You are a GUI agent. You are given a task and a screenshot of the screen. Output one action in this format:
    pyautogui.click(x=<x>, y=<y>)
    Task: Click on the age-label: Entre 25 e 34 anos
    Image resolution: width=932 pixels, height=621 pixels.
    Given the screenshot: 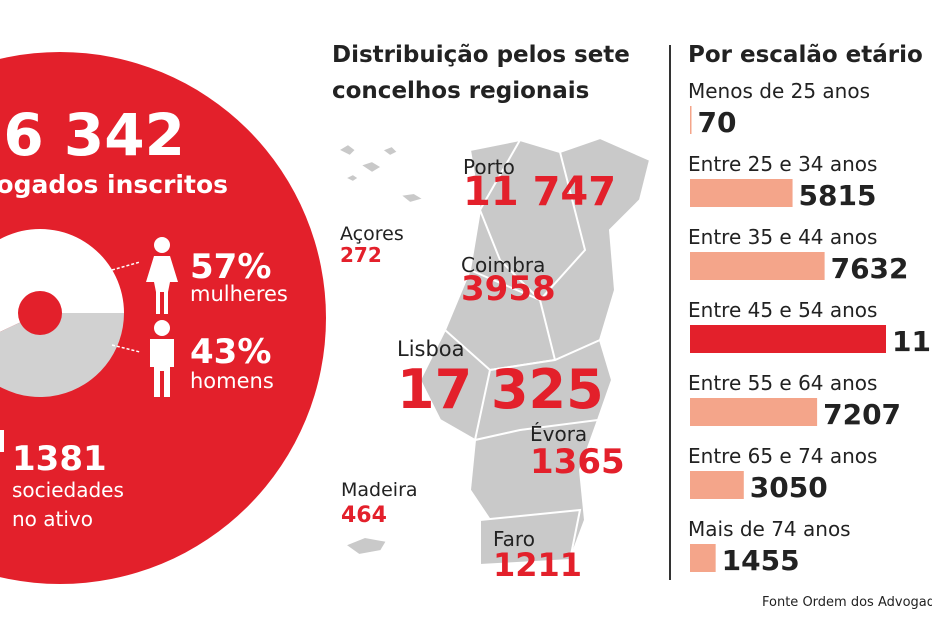 What is the action you would take?
    pyautogui.click(x=782, y=164)
    